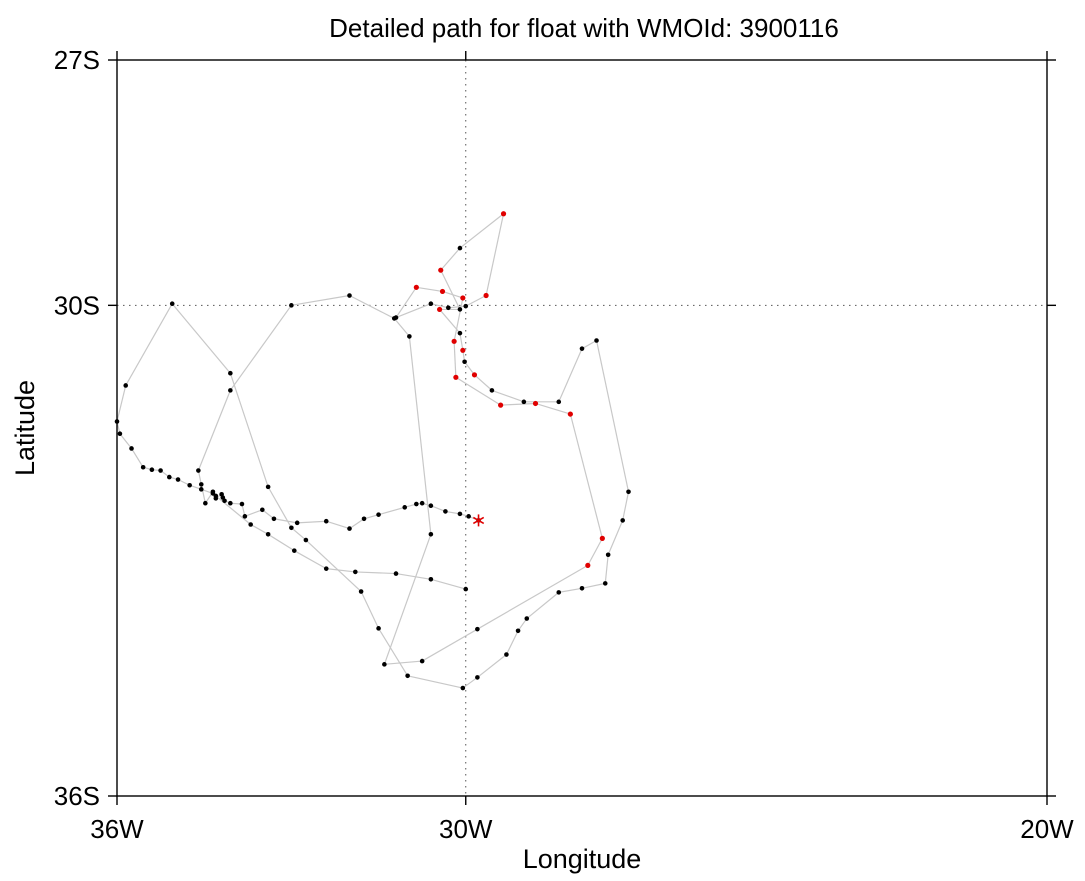 The image size is (1085, 881). Describe the element at coordinates (478, 520) in the screenshot. I see `current-position-marker` at that location.